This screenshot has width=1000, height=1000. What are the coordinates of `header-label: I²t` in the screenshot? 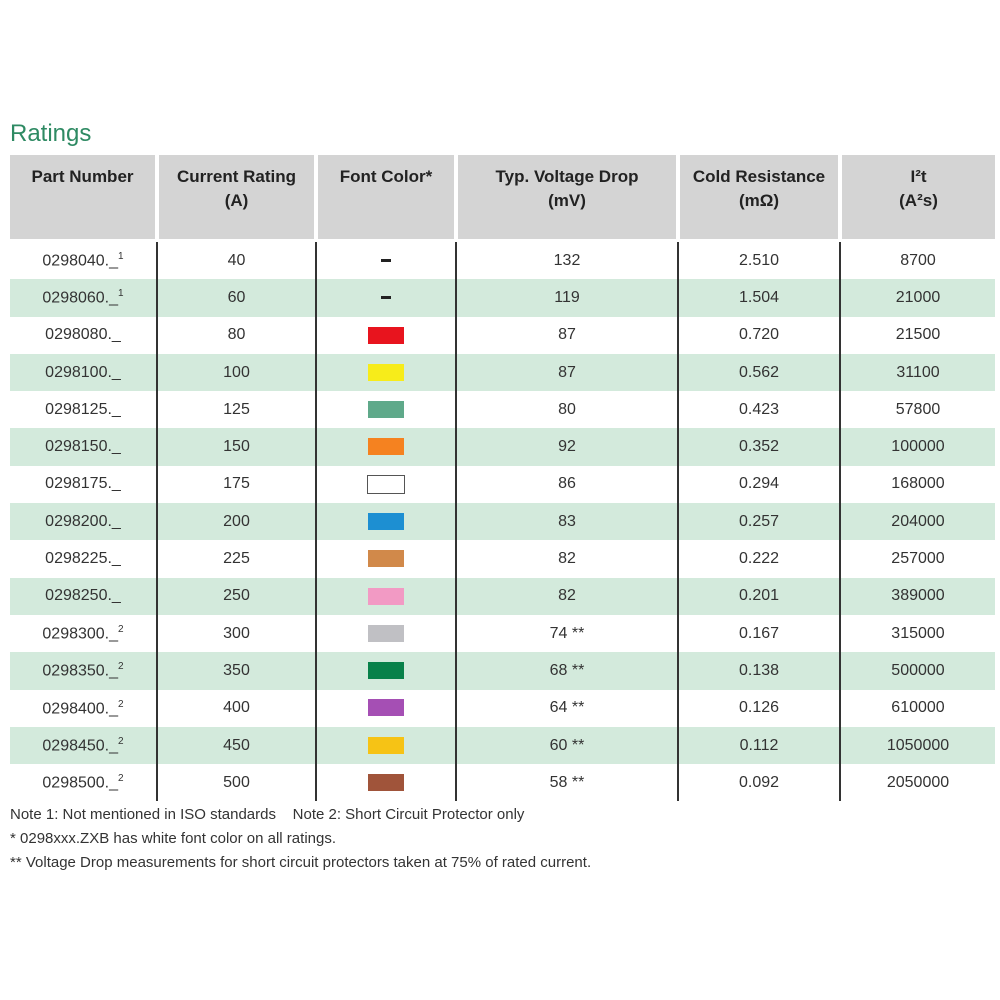 It's located at (918, 176).